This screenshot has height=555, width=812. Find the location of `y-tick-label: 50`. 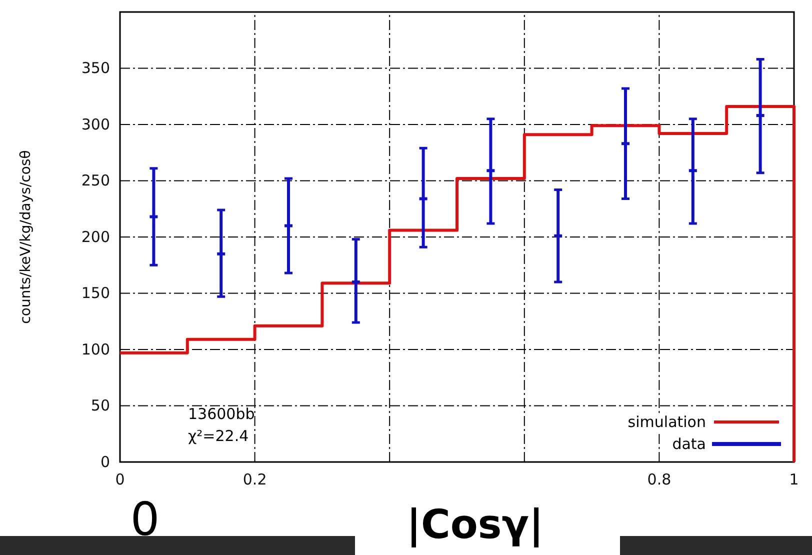

y-tick-label: 50 is located at coordinates (100, 405).